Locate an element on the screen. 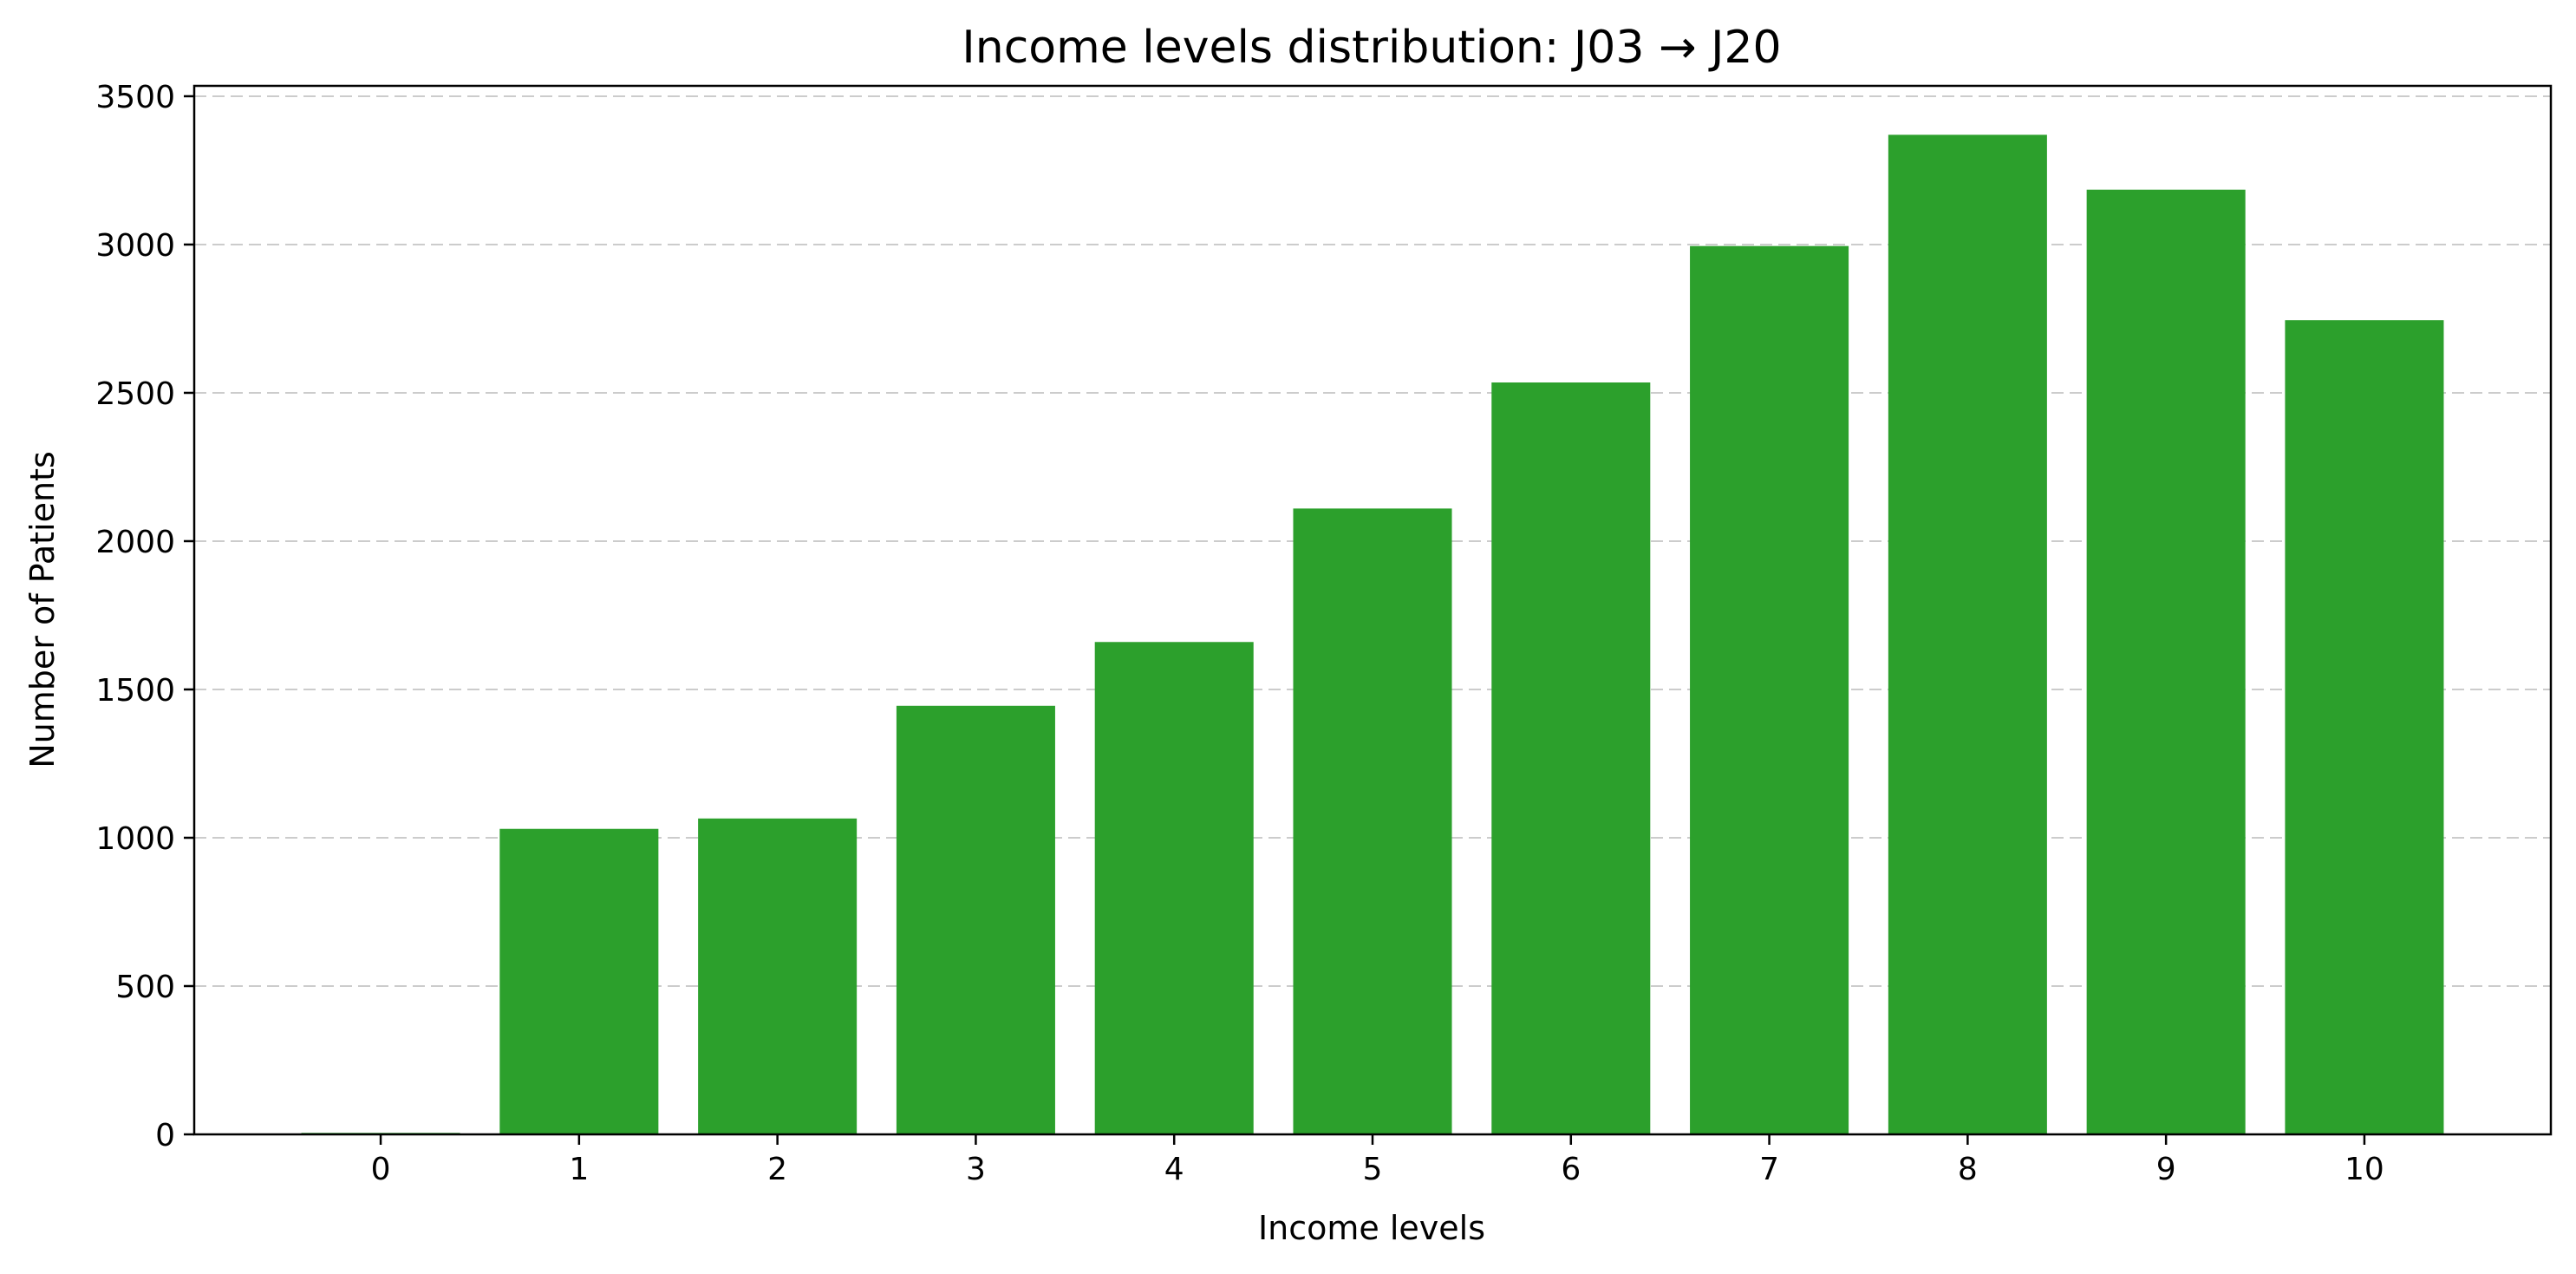  y-tick-label: 3000 is located at coordinates (135, 246).